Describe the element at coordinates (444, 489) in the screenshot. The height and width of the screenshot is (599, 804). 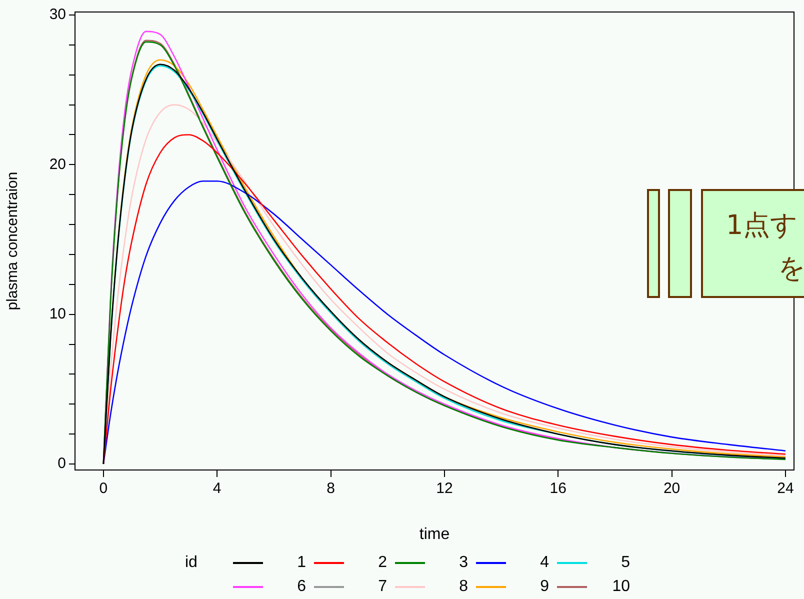
I see `x-tick-label: 12` at that location.